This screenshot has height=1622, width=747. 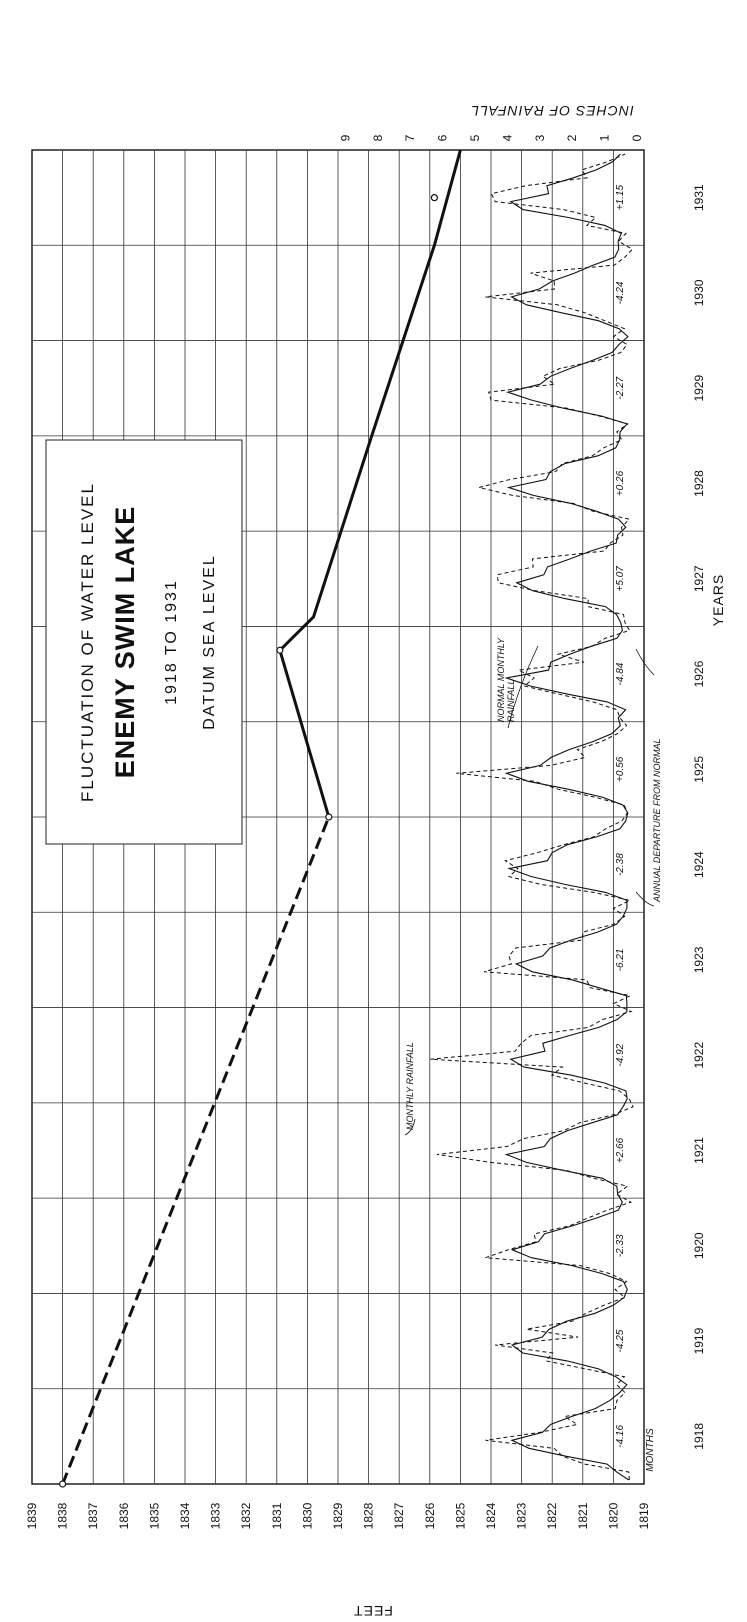 I want to click on monthly-rainfall-leader, so click(x=410, y=1127).